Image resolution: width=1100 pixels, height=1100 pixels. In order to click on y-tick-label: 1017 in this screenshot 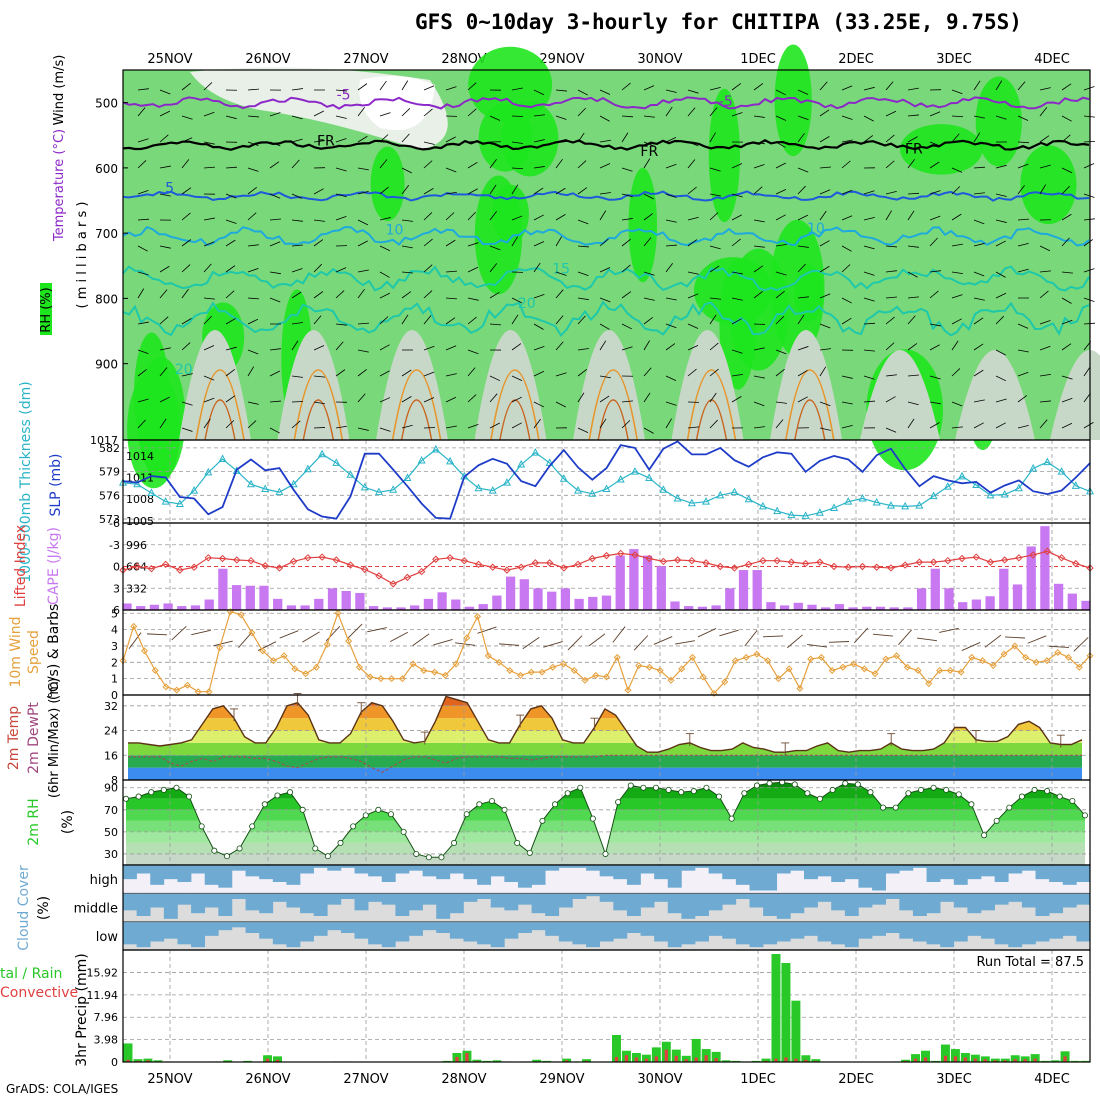, I will do `click(104, 440)`.